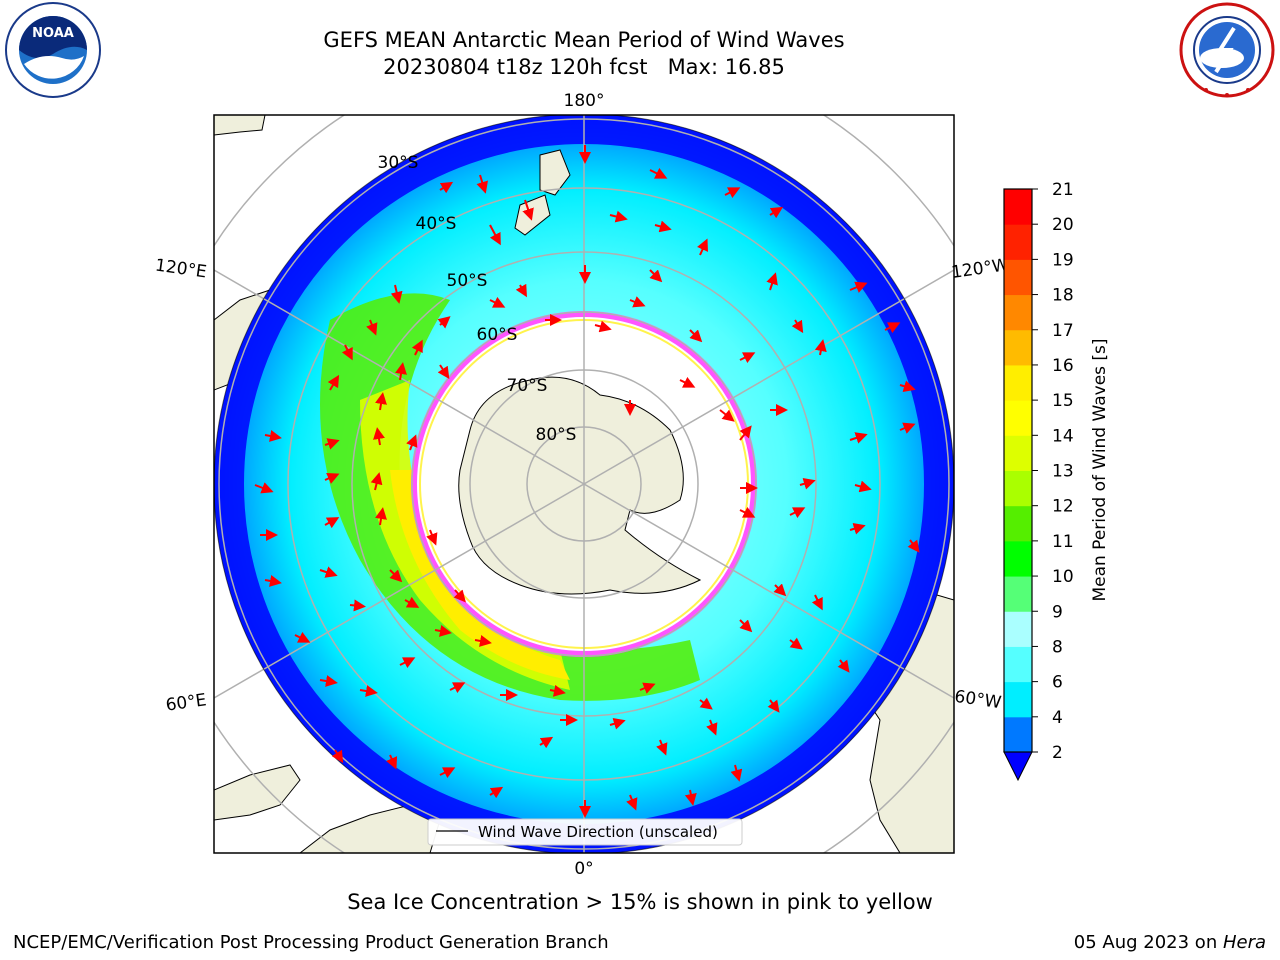 Image resolution: width=1280 pixels, height=960 pixels. Describe the element at coordinates (1227, 50) in the screenshot. I see `nws-logo-icon` at that location.